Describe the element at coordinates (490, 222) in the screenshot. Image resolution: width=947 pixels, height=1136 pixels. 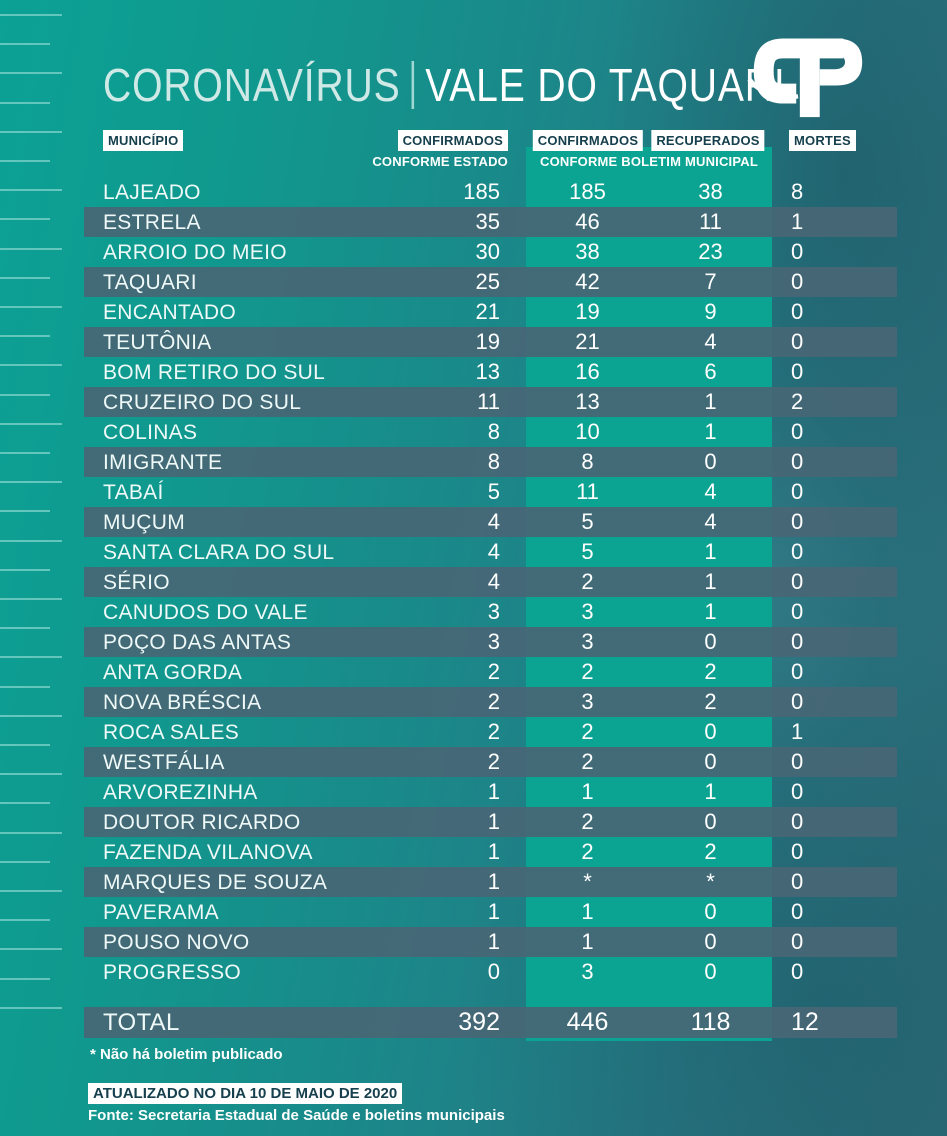
I see `table-row: ESTRELA 35 46 11 1` at that location.